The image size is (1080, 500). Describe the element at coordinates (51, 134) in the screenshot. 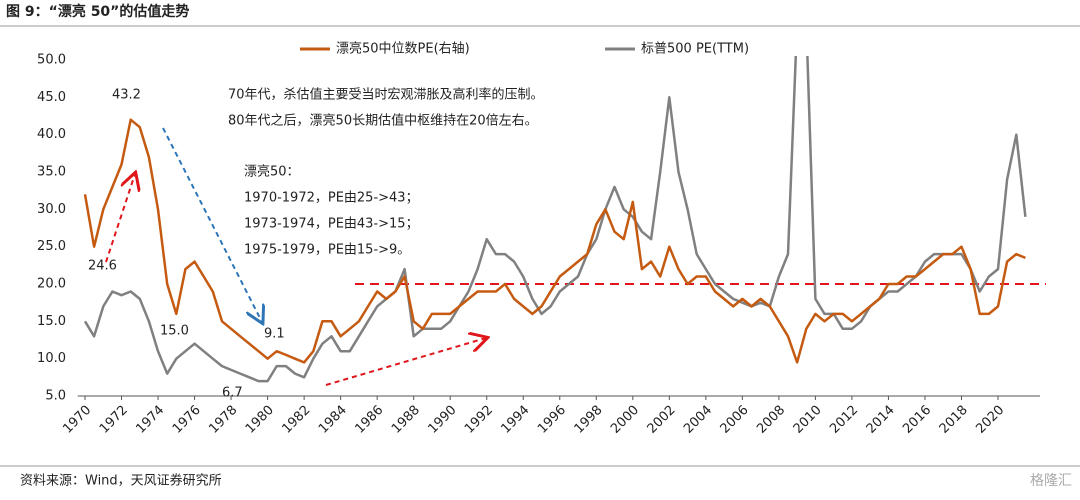

I see `y-tick-label: 40.0` at that location.